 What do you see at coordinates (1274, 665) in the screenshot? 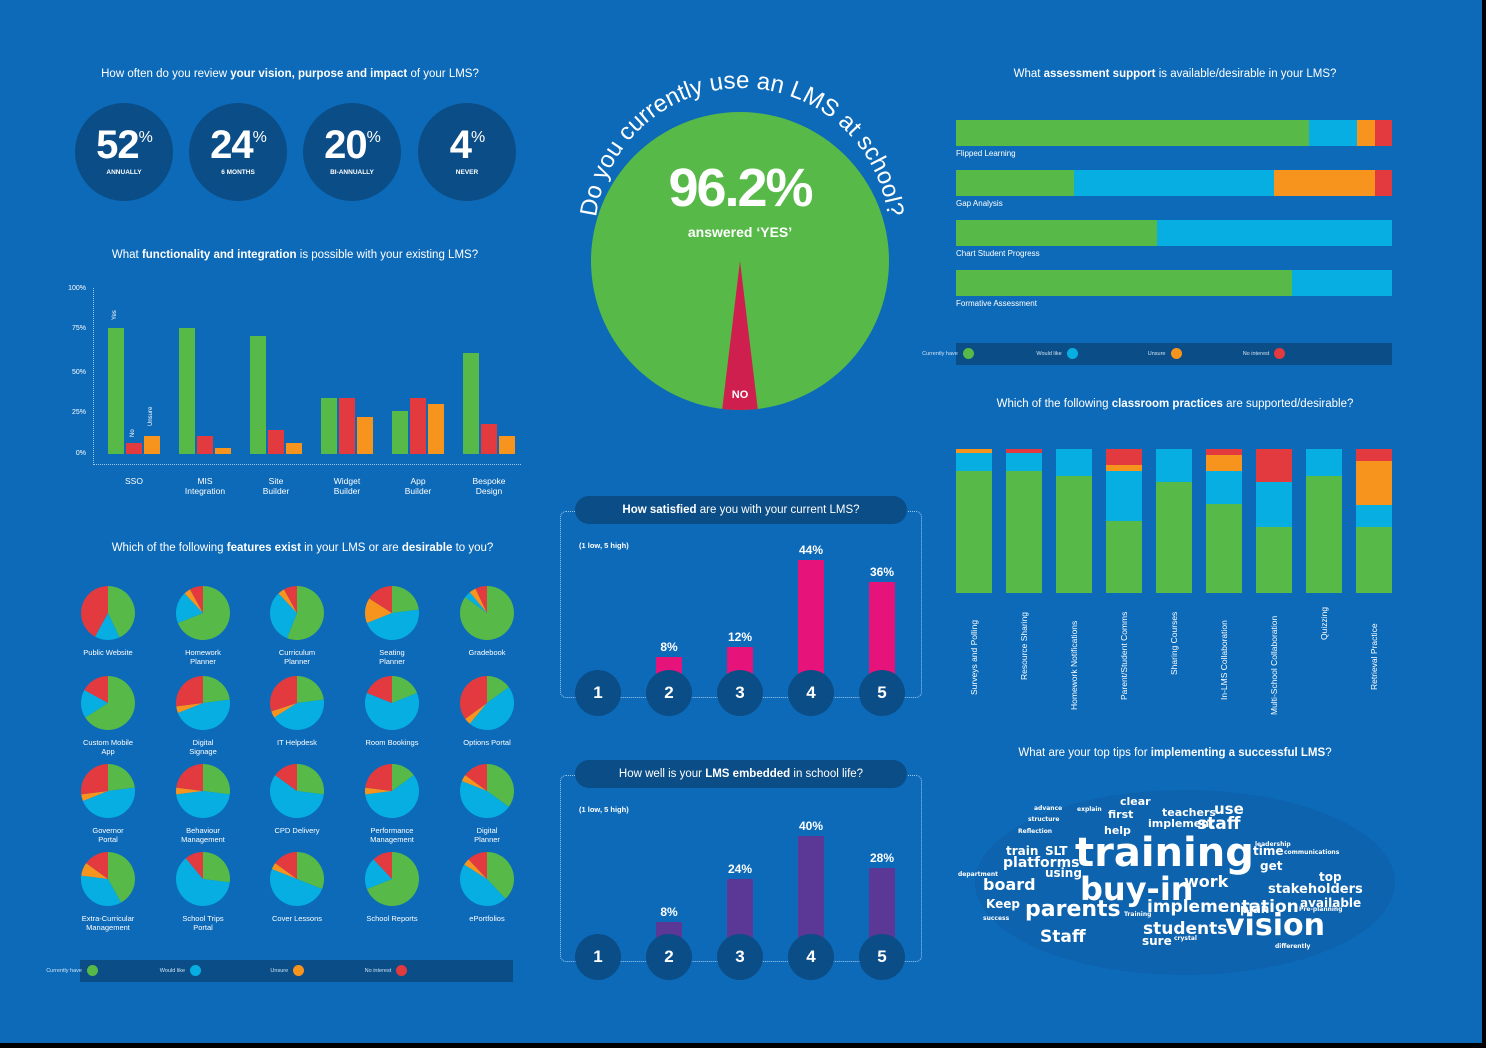
I see `practice-label: Multi-School Collaboration` at bounding box center [1274, 665].